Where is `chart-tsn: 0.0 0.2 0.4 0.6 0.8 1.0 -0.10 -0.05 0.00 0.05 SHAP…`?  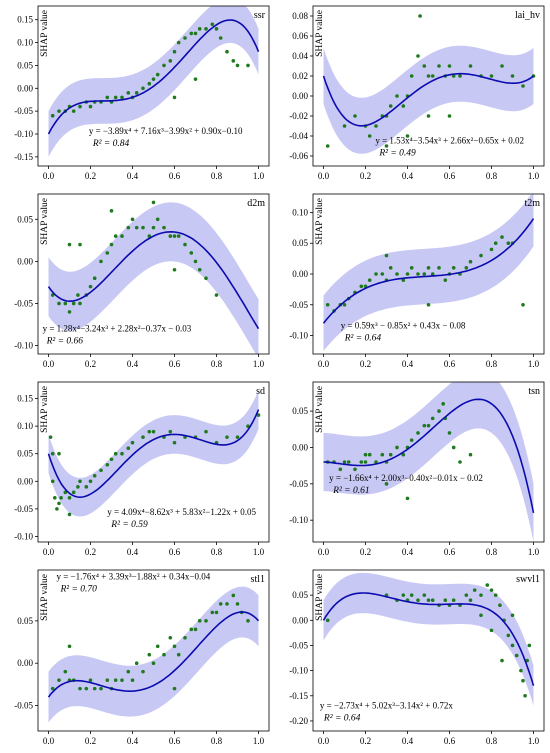 chart-tsn: 0.0 0.2 0.4 0.6 0.8 1.0 -0.10 -0.05 0.00 0.05 SHAP… is located at coordinates (417, 469).